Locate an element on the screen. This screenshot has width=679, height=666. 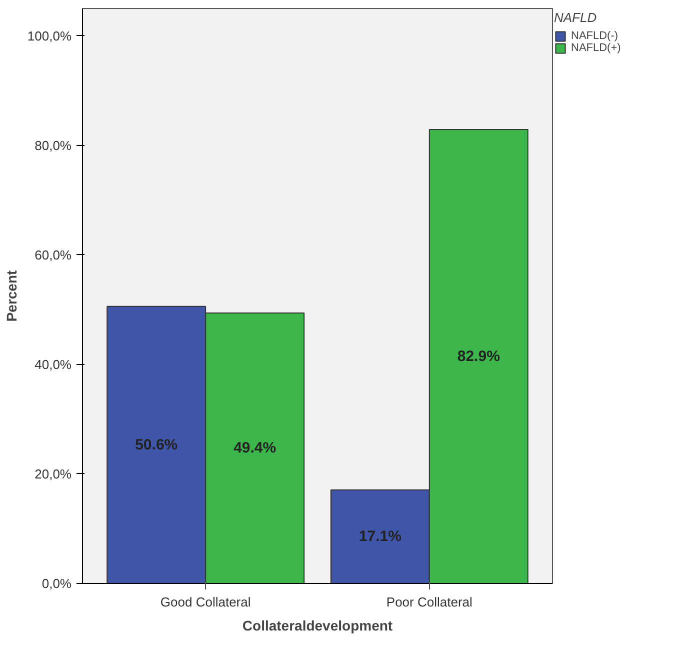
x-axis-title: Collateraldevelopment is located at coordinates (317, 626).